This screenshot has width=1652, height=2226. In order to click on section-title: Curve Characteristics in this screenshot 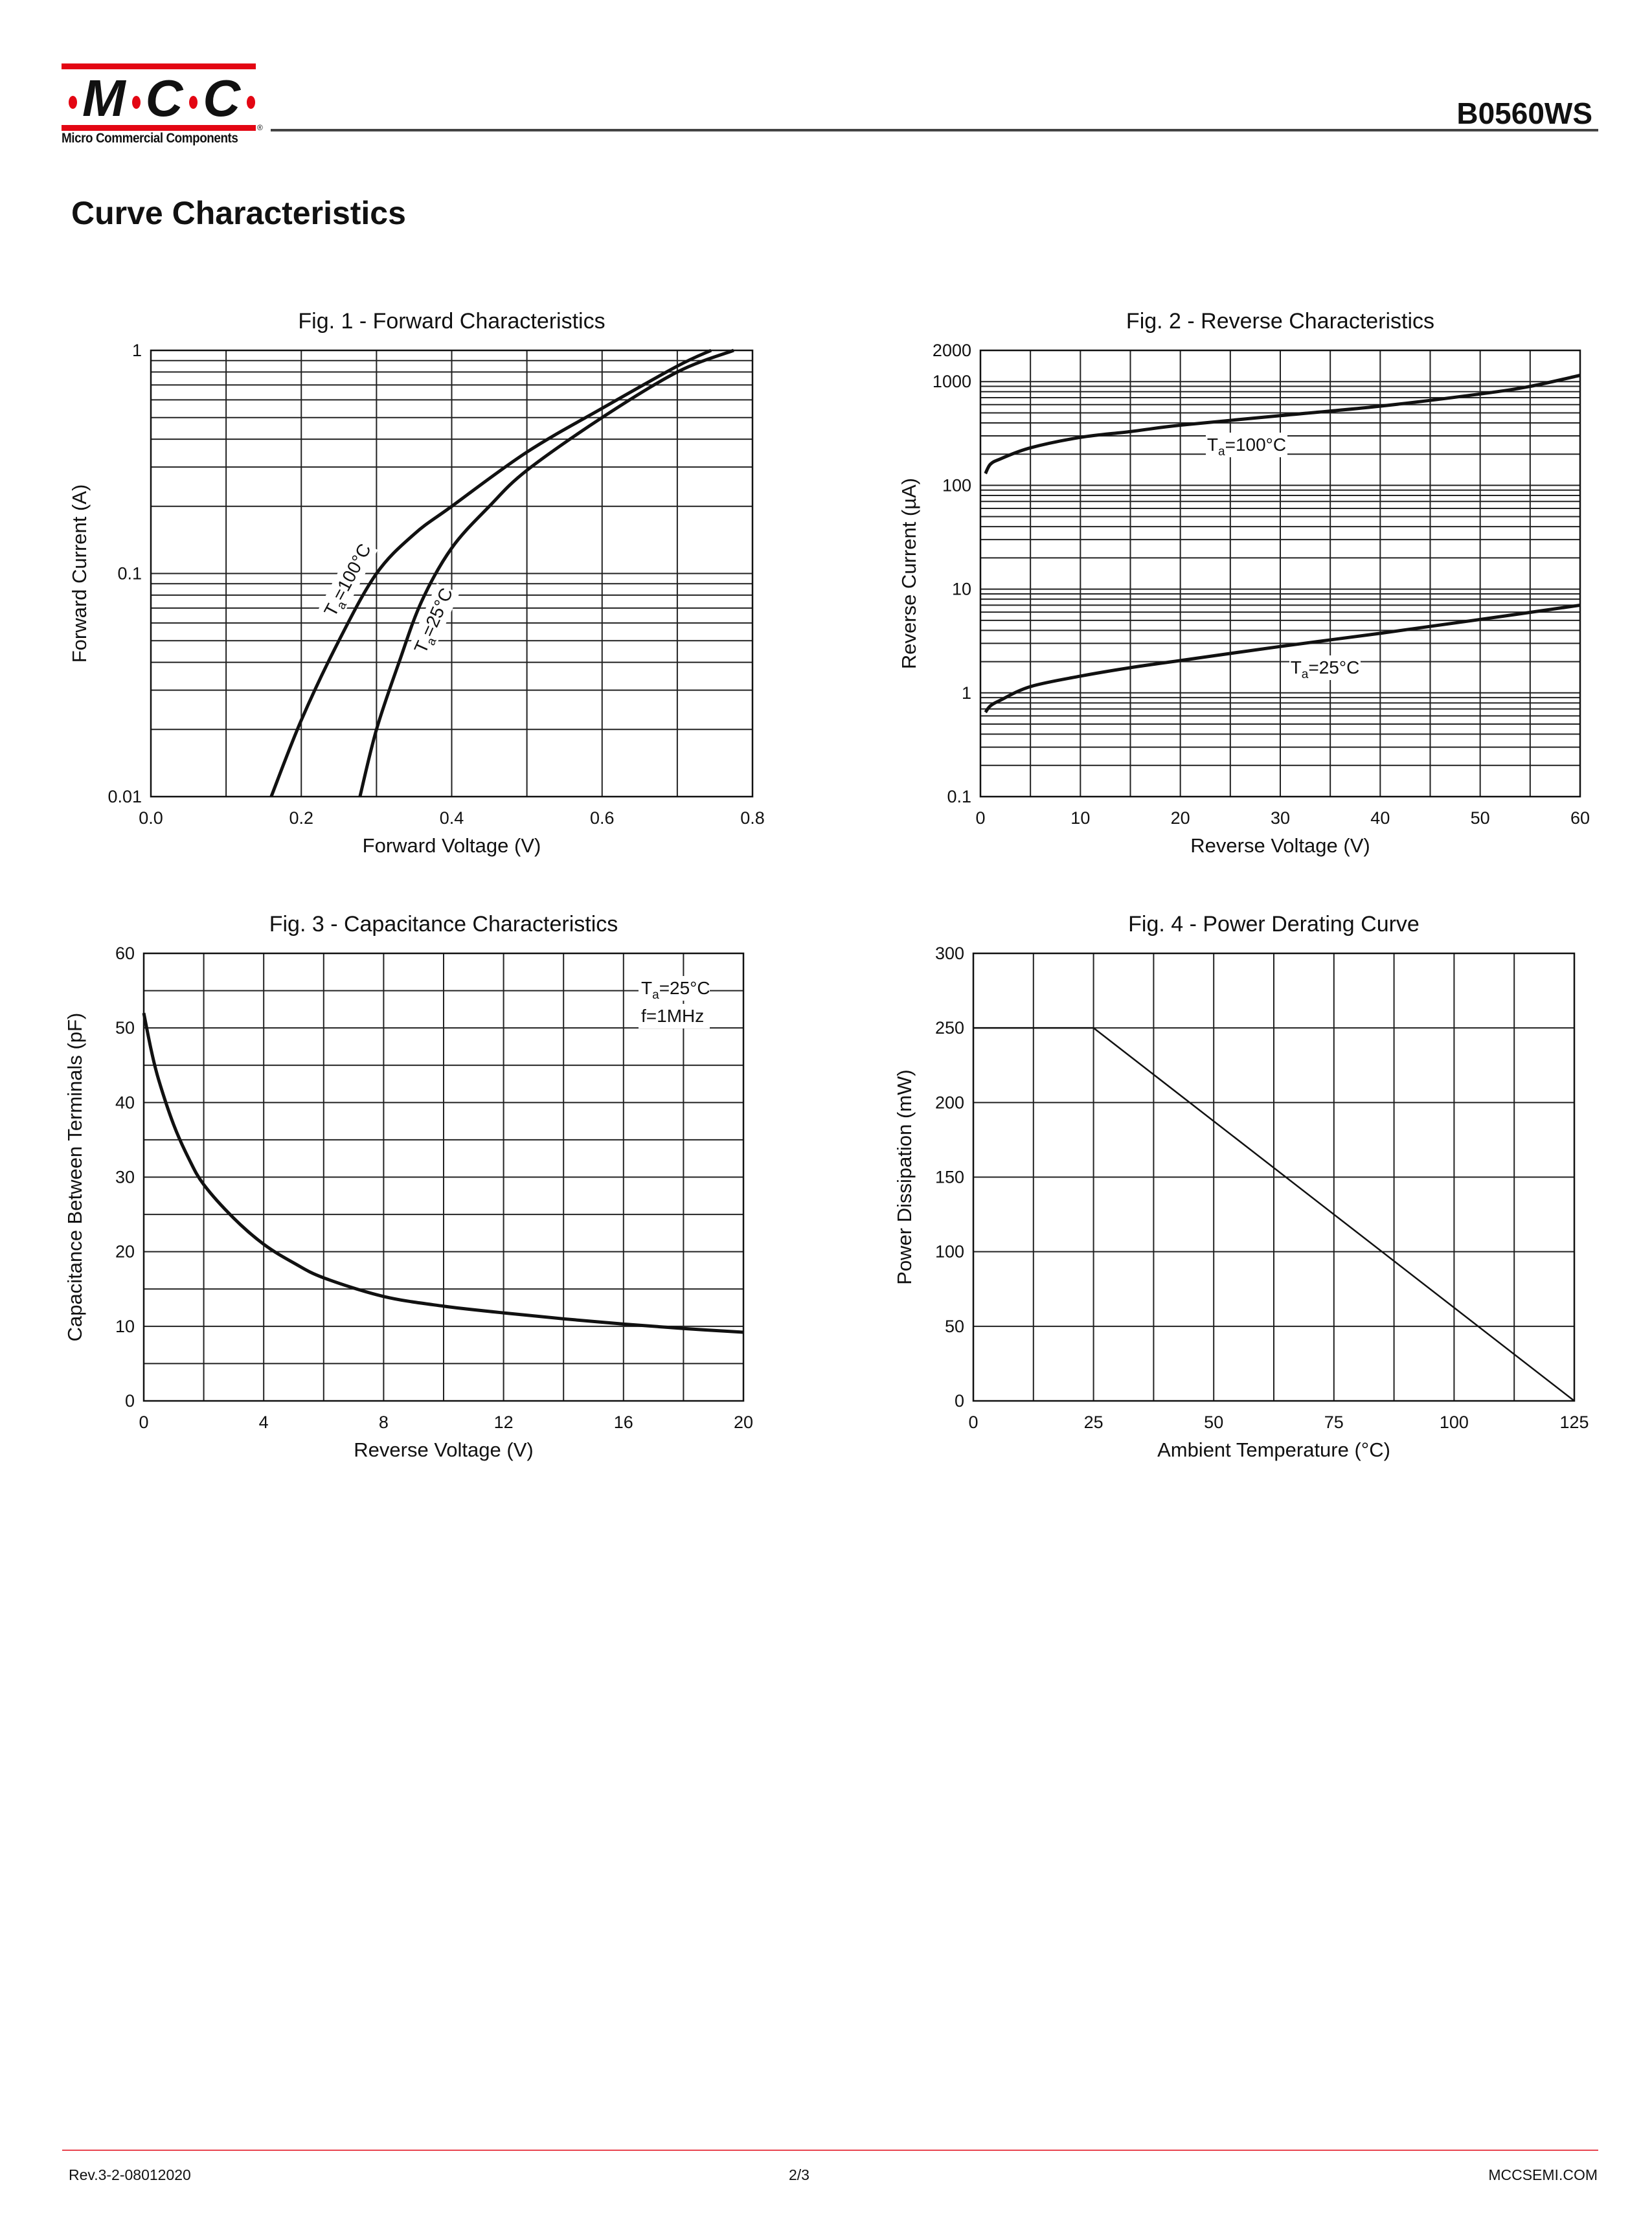, I will do `click(239, 213)`.